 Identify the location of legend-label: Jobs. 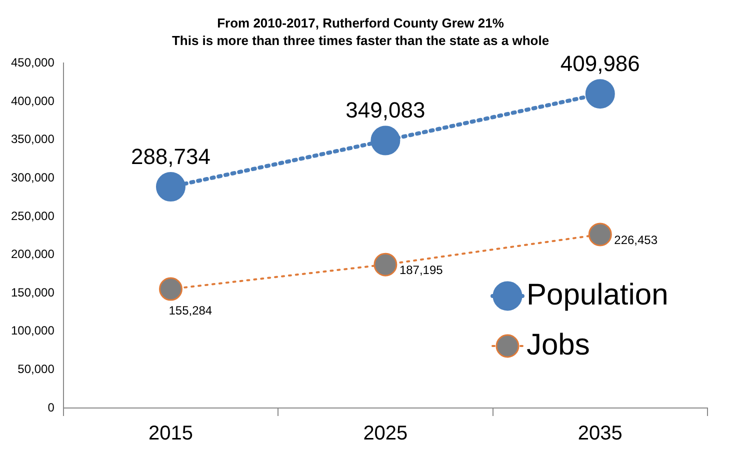
(558, 345).